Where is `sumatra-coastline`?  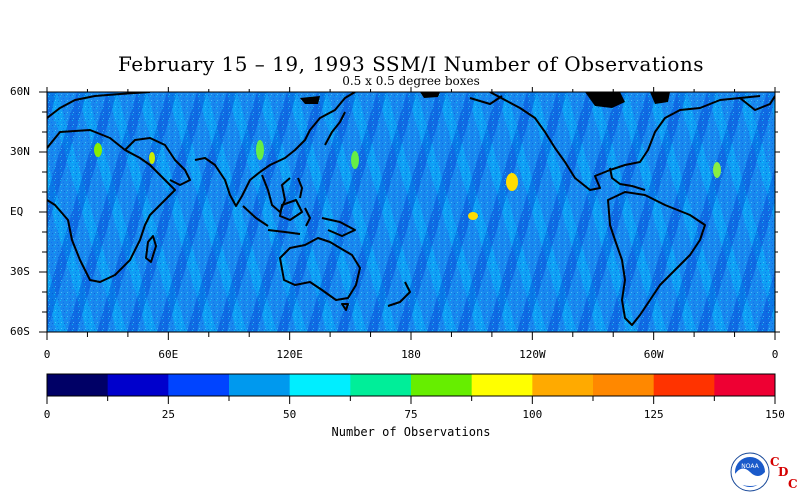 sumatra-coastline is located at coordinates (255, 216).